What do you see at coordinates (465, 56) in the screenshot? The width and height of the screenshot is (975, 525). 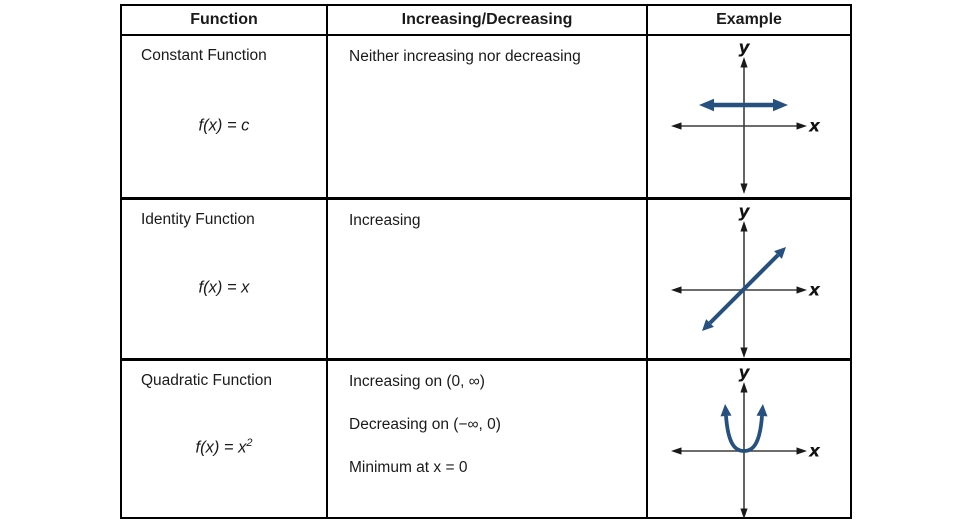 I see `behavior-line: Neither increasing nor decreasing` at bounding box center [465, 56].